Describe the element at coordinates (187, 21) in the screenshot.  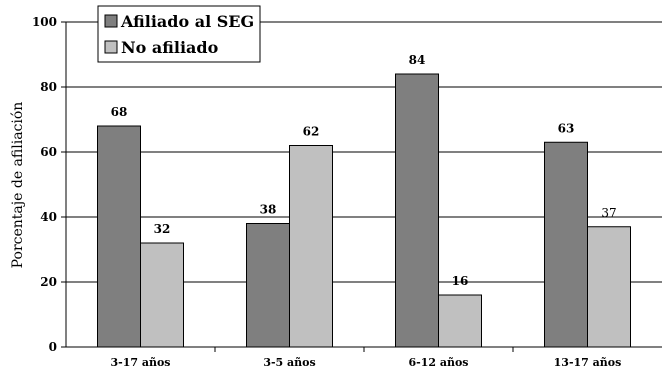
I see `legend-label-afiliado: Afiliado al SEG` at that location.